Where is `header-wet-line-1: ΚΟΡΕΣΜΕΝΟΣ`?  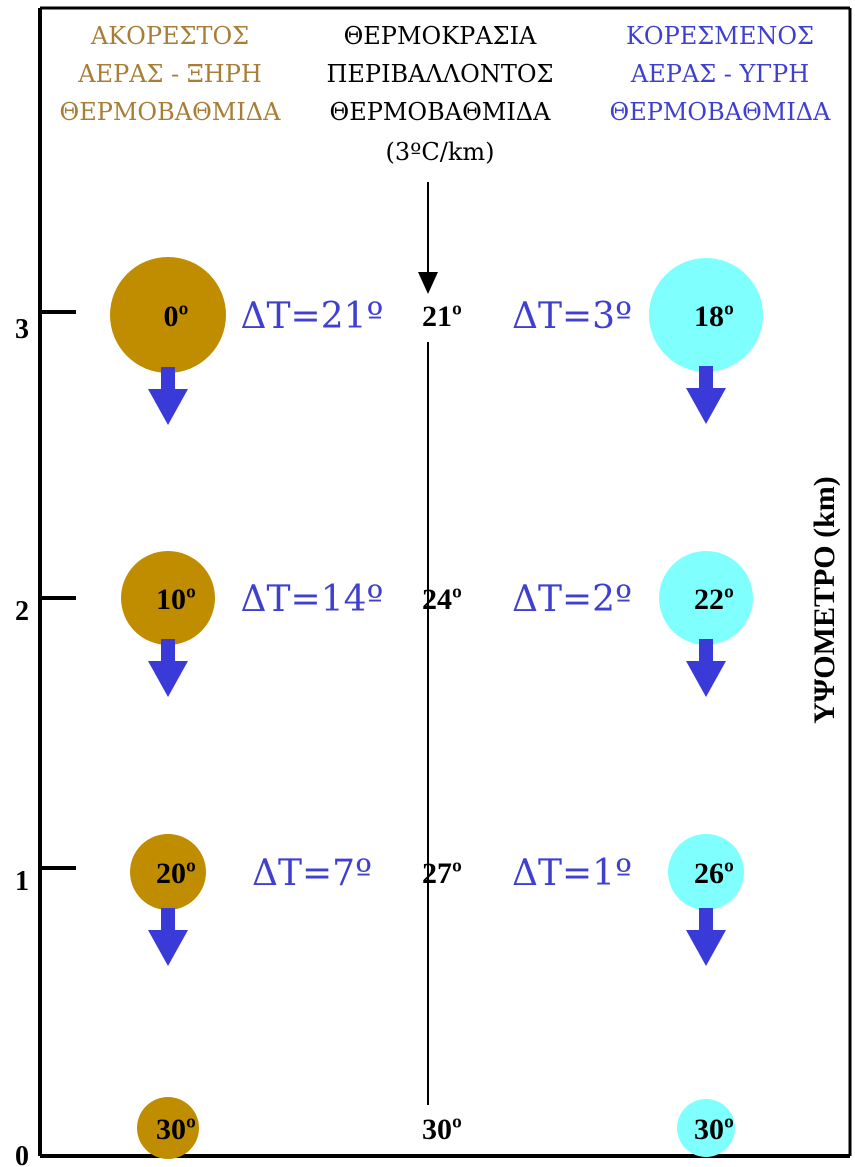
header-wet-line-1: ΚΟΡΕΣΜΕΝΟΣ is located at coordinates (720, 36).